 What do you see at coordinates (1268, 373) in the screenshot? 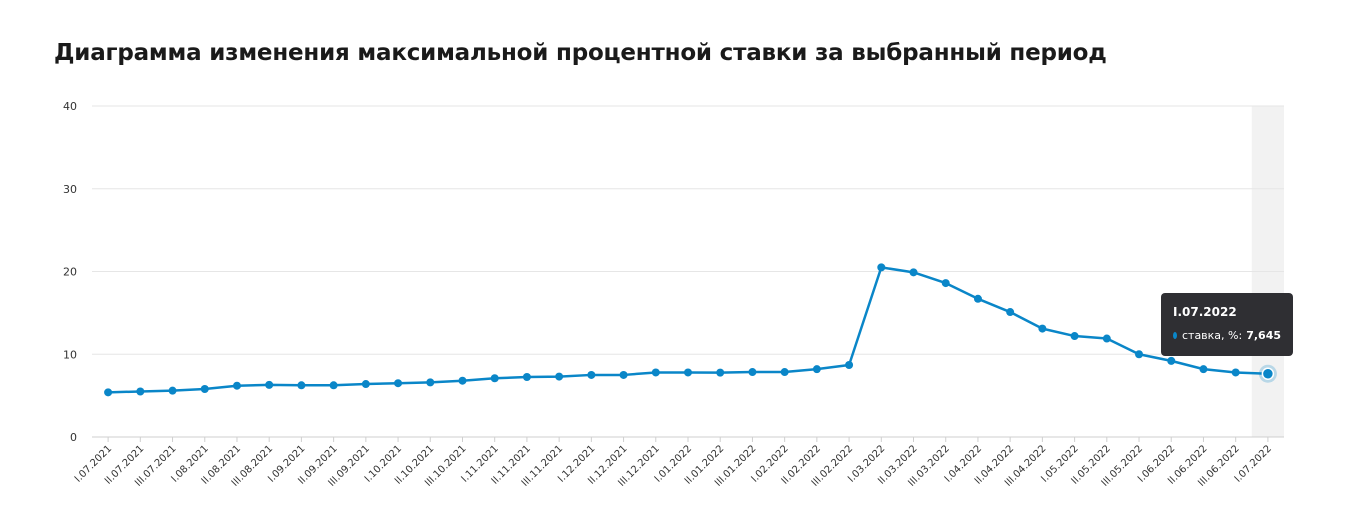
I see `highlighted-data-point` at bounding box center [1268, 373].